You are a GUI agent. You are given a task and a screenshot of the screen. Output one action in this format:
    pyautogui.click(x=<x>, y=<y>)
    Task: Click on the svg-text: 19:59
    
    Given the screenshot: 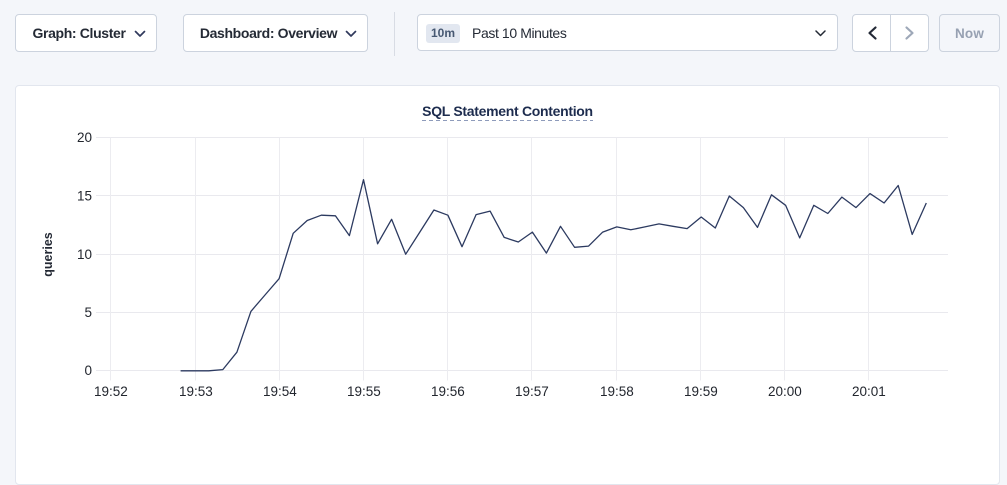 What is the action you would take?
    pyautogui.click(x=701, y=391)
    